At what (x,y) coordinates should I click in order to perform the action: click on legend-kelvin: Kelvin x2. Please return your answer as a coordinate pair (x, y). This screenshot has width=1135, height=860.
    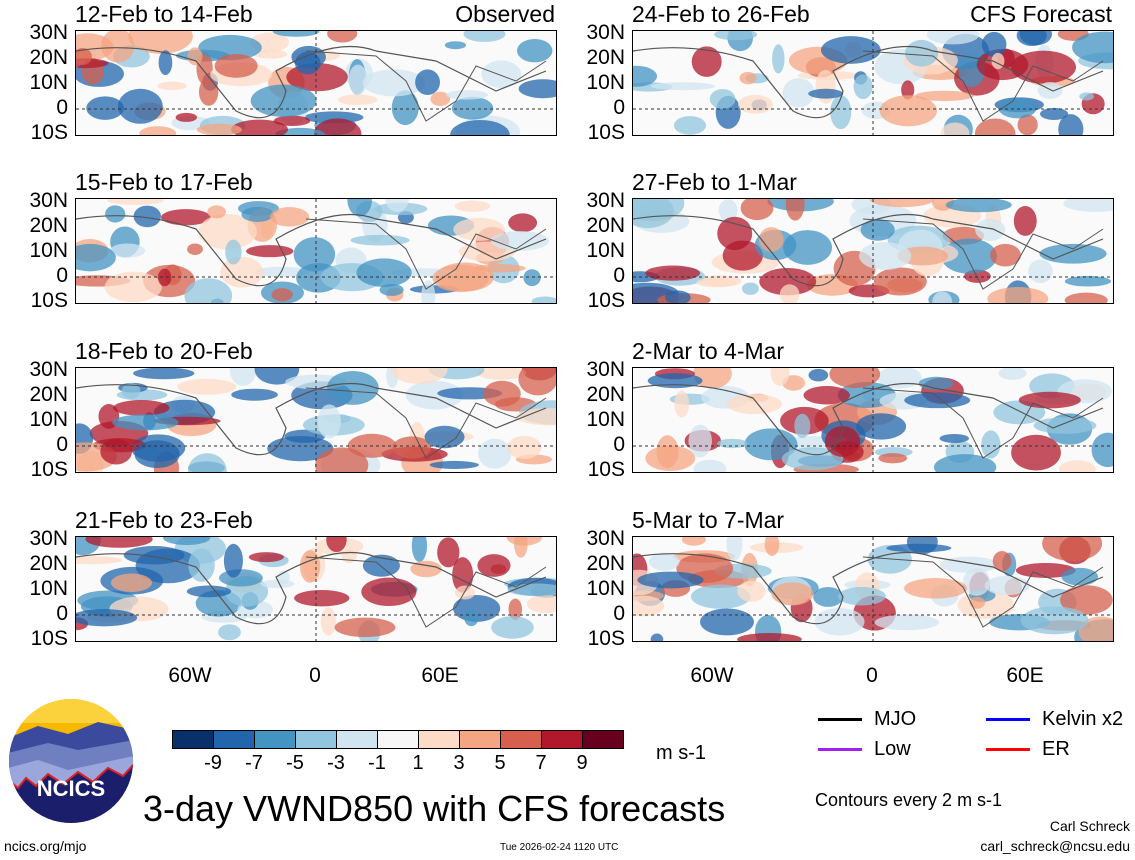
    Looking at the image, I should click on (1054, 719).